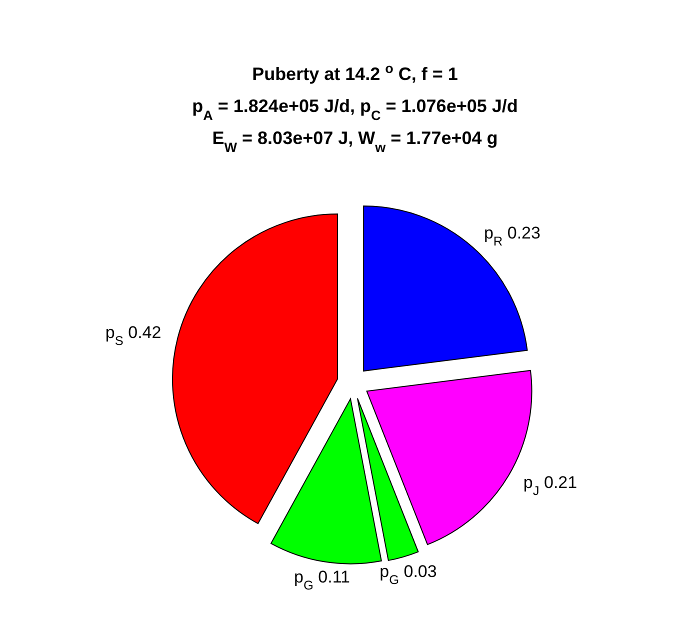 The image size is (696, 618). What do you see at coordinates (334, 578) in the screenshot?
I see `data-label: 0.11` at bounding box center [334, 578].